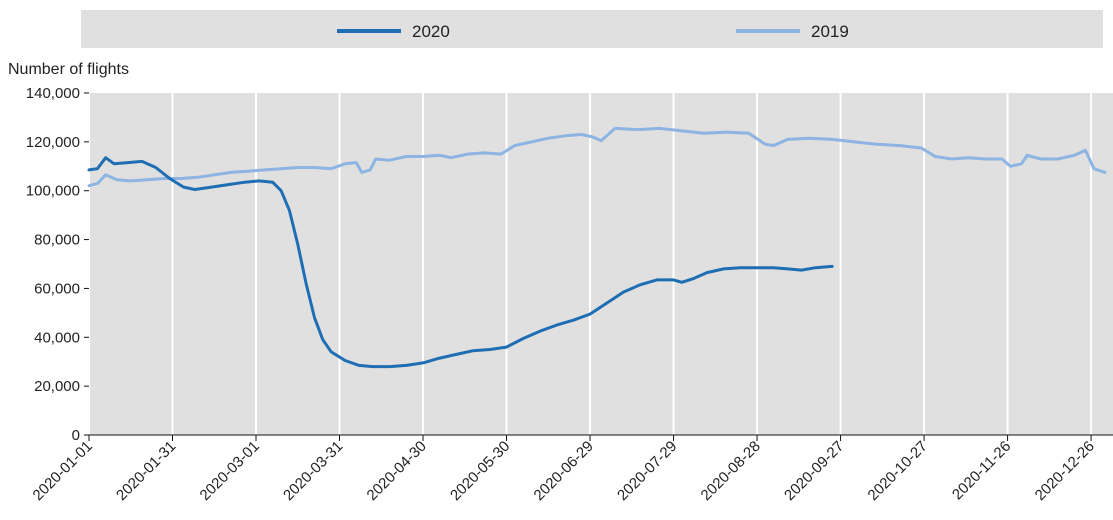 The image size is (1113, 520). Describe the element at coordinates (53, 191) in the screenshot. I see `y-tick-label: 100,000` at that location.